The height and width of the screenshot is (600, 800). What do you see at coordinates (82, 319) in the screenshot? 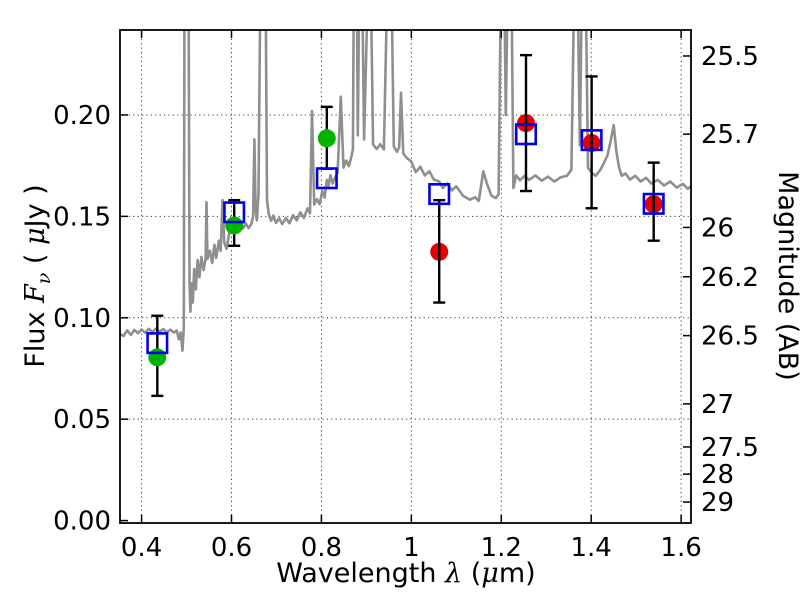
I see `y-left-tick-label: 0.10` at bounding box center [82, 319].